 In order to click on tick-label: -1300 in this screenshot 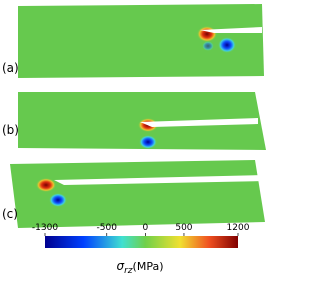, I will do `click(45, 228)`.